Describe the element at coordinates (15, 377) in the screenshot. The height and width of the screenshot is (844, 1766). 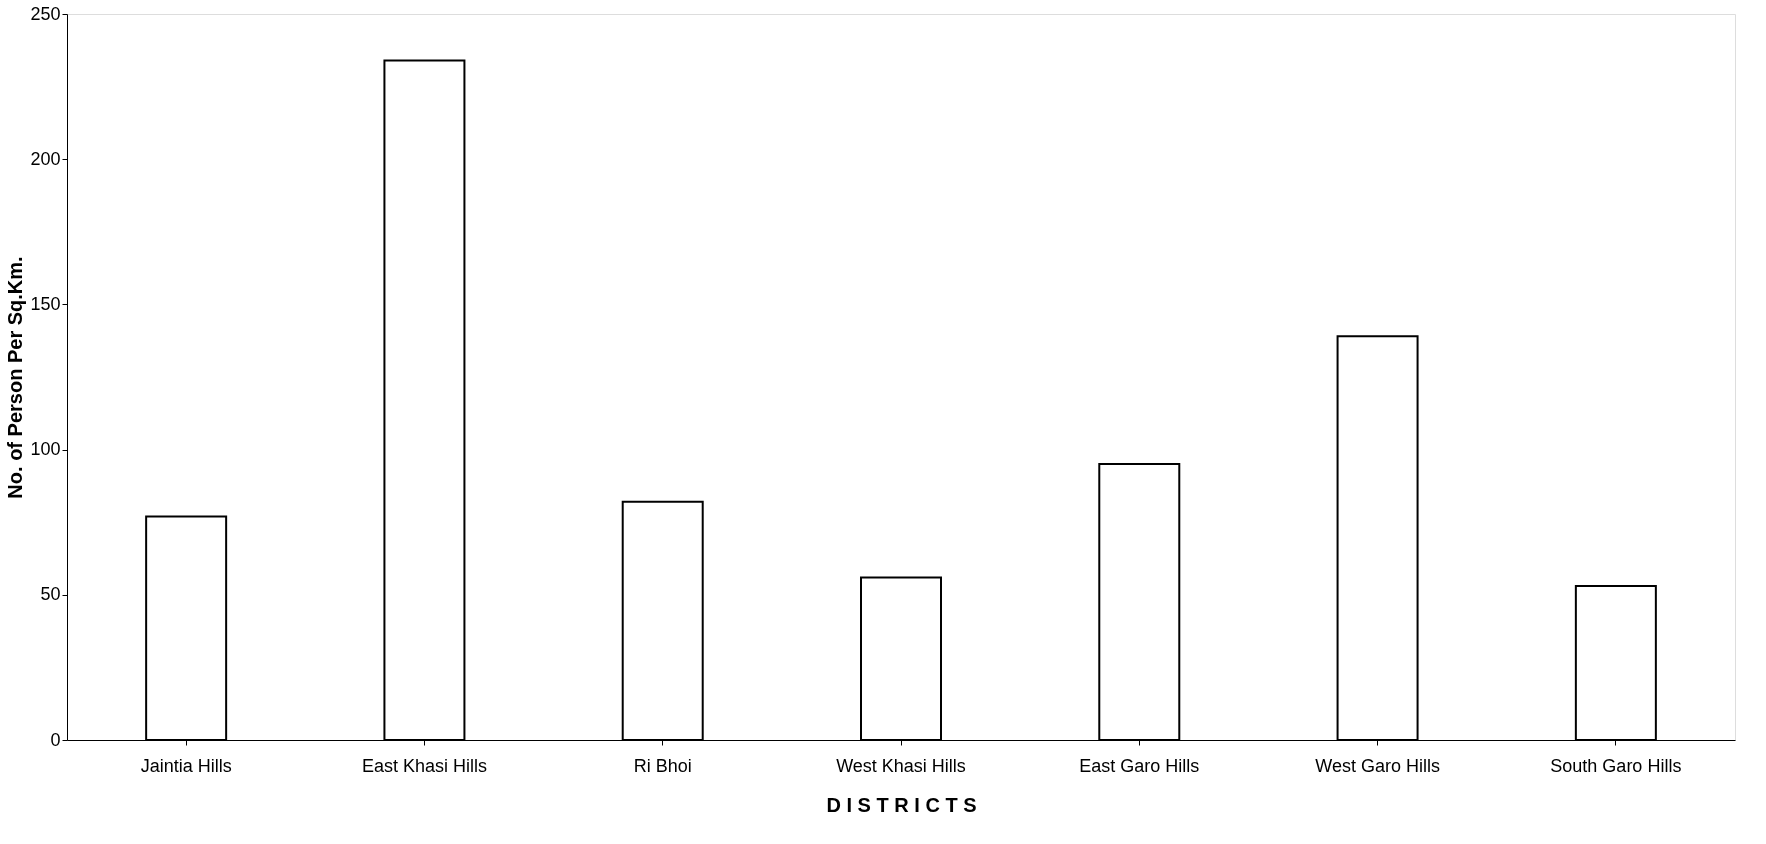
I see `y-axis-title: No. of Person Per Sq.Km.` at that location.